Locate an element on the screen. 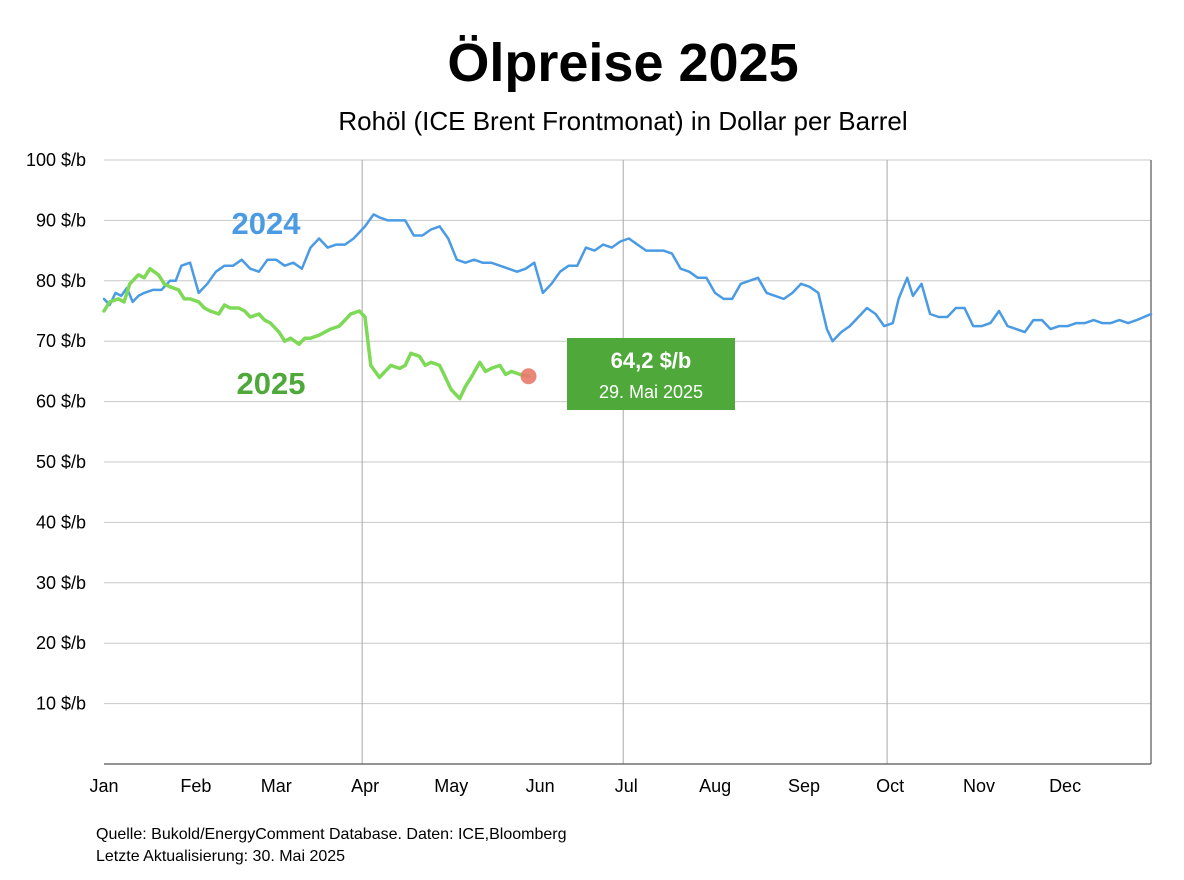 Image resolution: width=1184 pixels, height=880 pixels. update-note: Letzte Aktualisierung: 30. Mai 2025 is located at coordinates (221, 856).